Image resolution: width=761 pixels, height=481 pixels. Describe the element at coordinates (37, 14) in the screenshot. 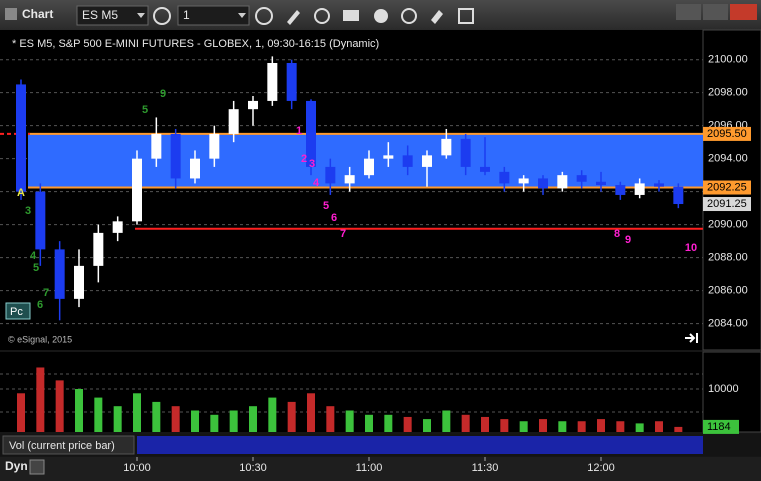

I see `window-title: Chart` at that location.